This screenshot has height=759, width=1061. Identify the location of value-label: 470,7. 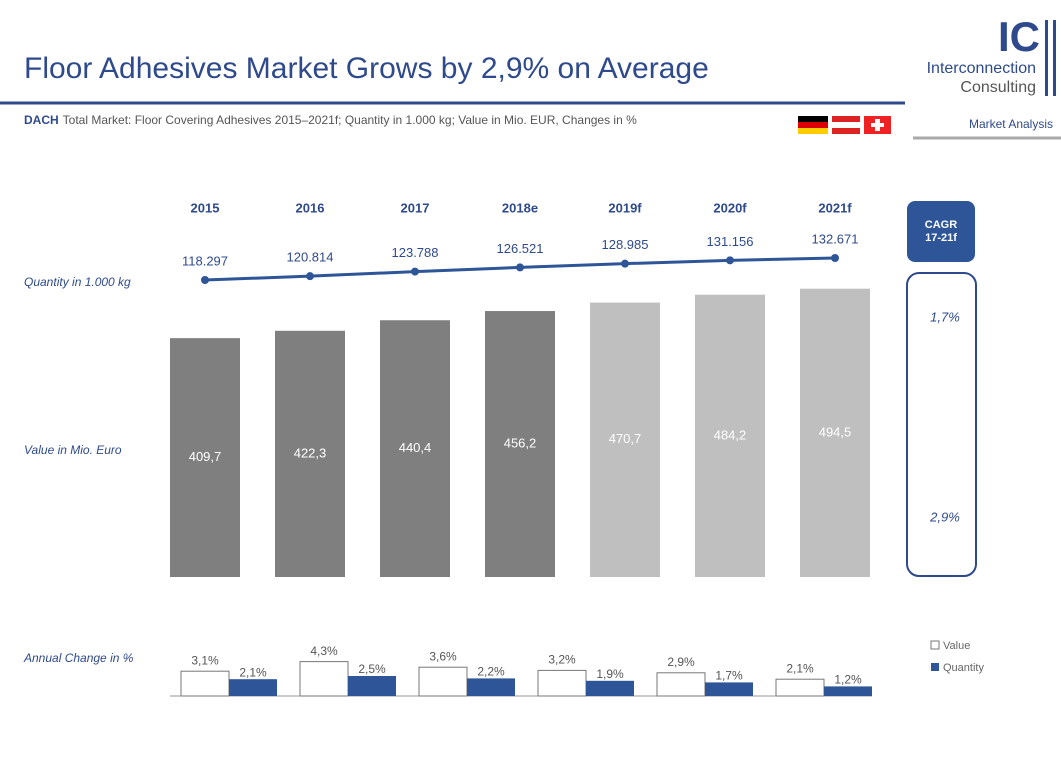
(625, 438).